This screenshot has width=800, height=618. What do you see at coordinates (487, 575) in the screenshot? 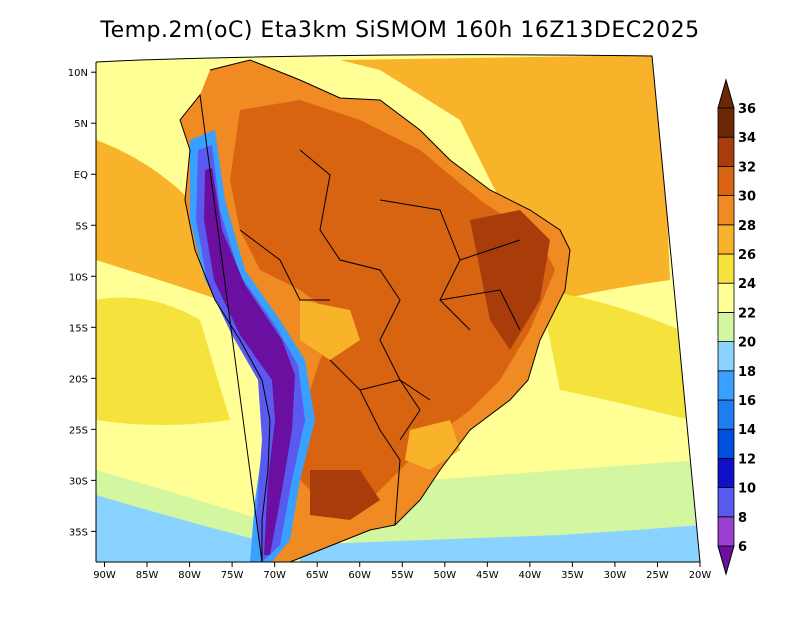
I see `lon-tick-label: 45W` at bounding box center [487, 575].